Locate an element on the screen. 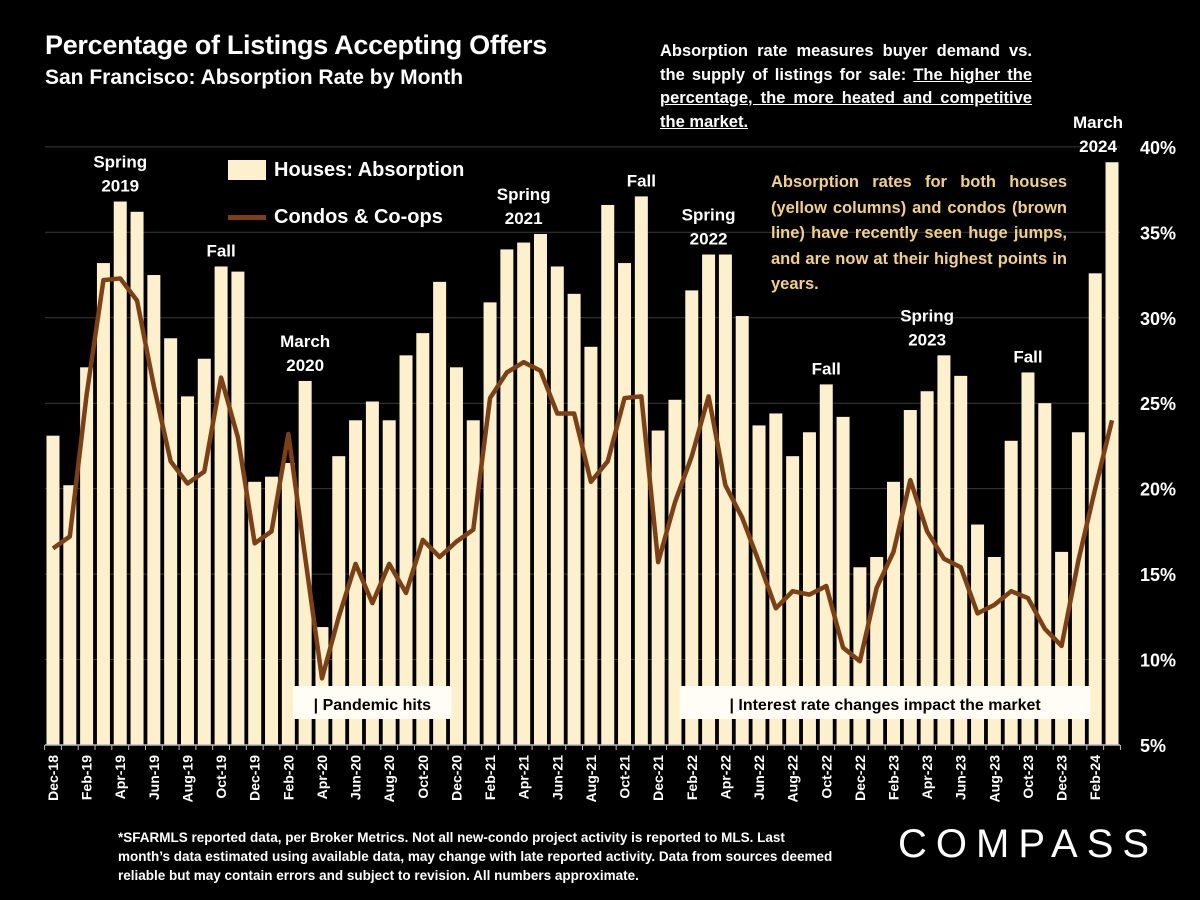  x-tick-label: Aug-19 is located at coordinates (187, 779).